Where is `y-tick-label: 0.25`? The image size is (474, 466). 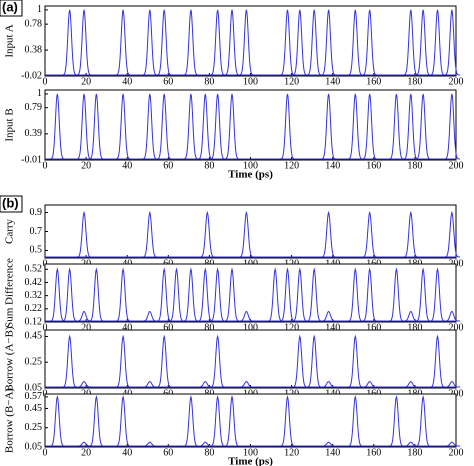
y-tick-label: 0.25 is located at coordinates (34, 362).